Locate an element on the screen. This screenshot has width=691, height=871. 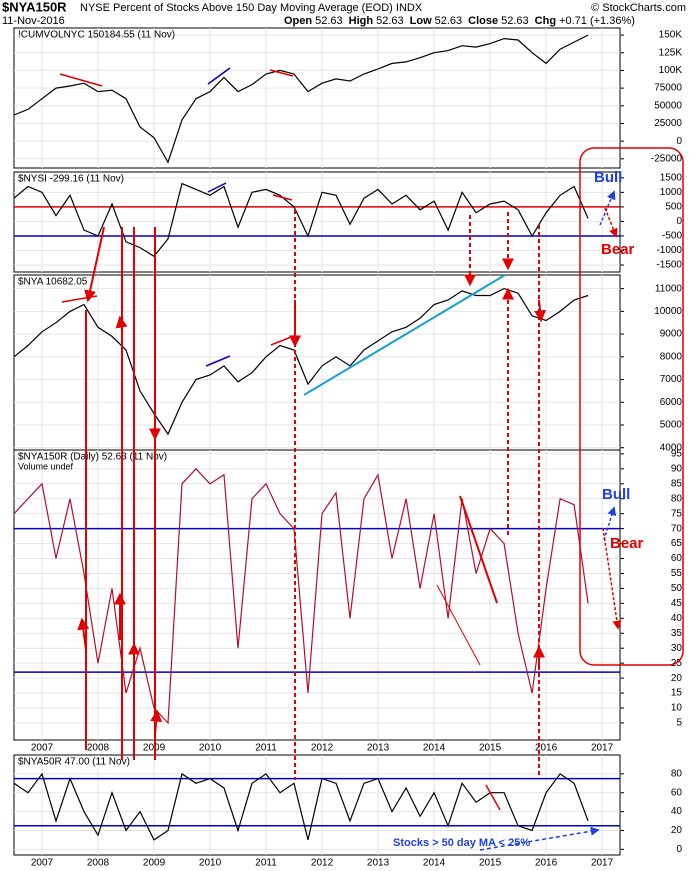
y-tick-label: 90 is located at coordinates (677, 468).